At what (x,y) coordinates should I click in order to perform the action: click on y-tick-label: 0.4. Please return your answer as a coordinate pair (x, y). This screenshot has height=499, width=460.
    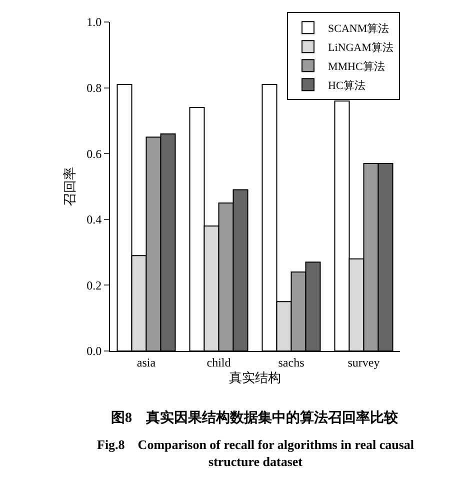
    Looking at the image, I should click on (94, 219).